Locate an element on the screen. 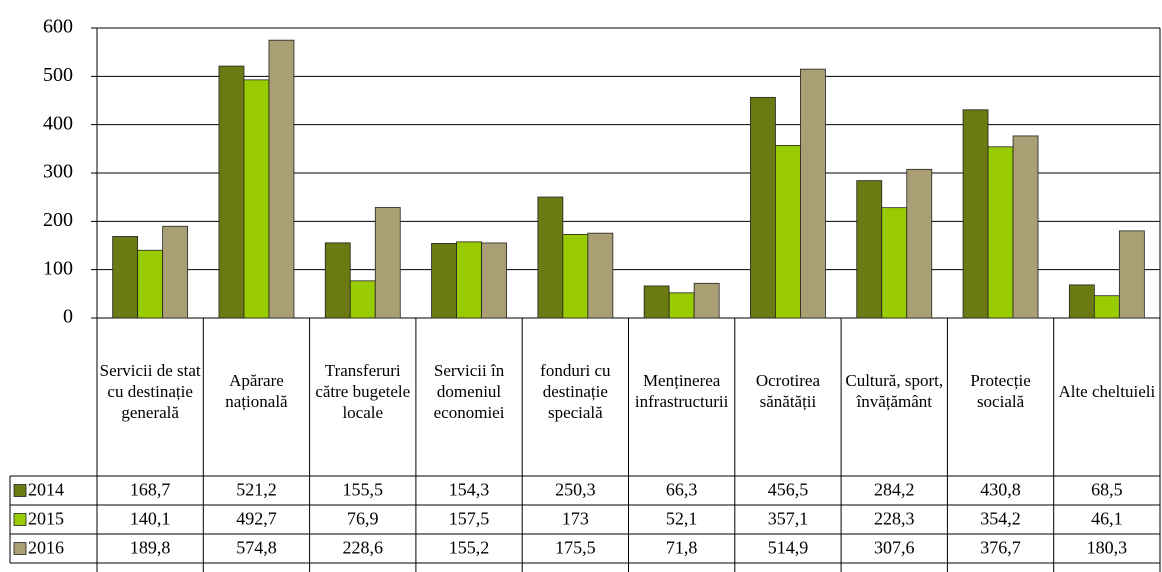 This screenshot has height=572, width=1162. x-tick-label: fonduri cu destinație specială is located at coordinates (575, 391).